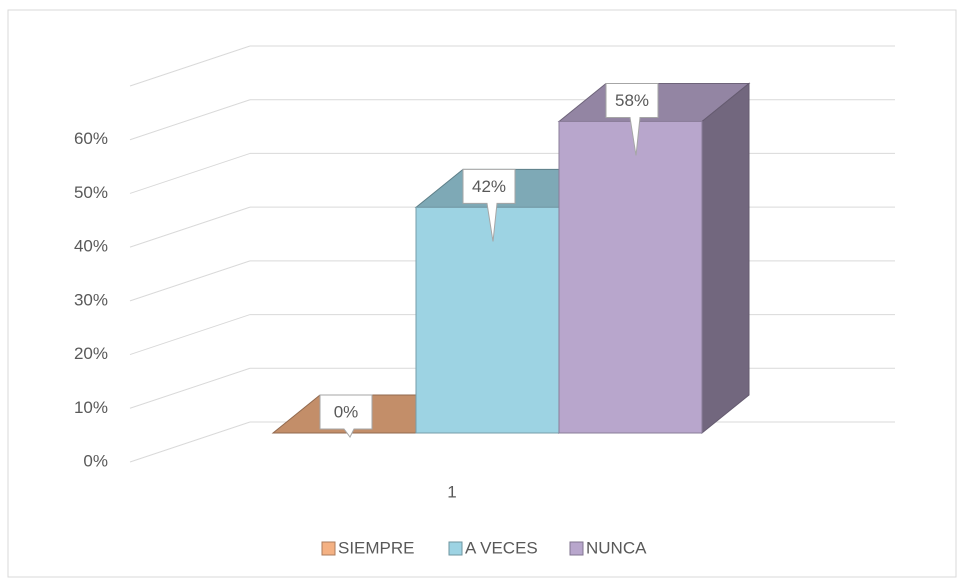 Image resolution: width=957 pixels, height=578 pixels. I want to click on y-tick-label: 60%, so click(91, 138).